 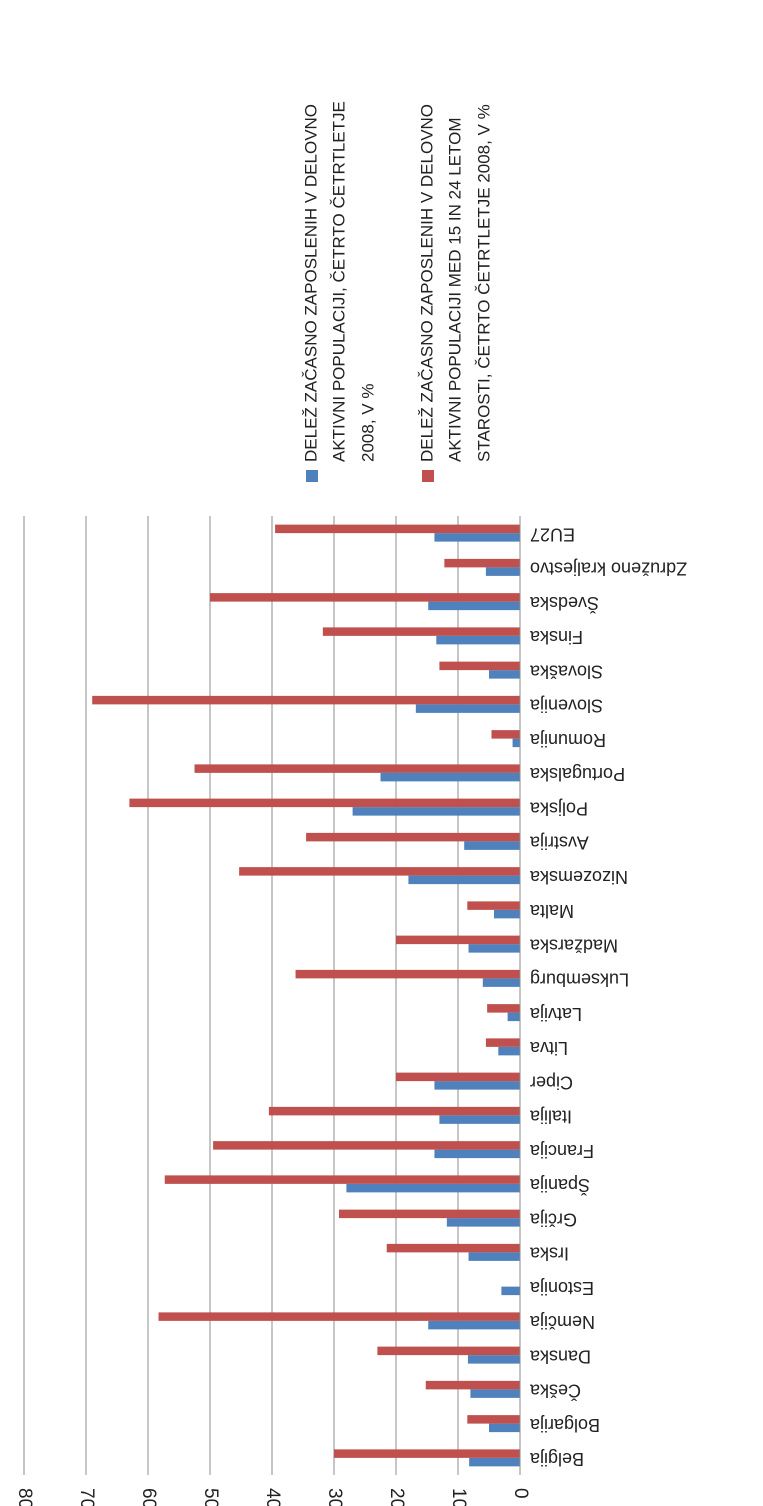 I want to click on legend-label: AKTIVNI POPULACIJI, ČETRTO ČETRTLETJE, so click(x=338, y=281).